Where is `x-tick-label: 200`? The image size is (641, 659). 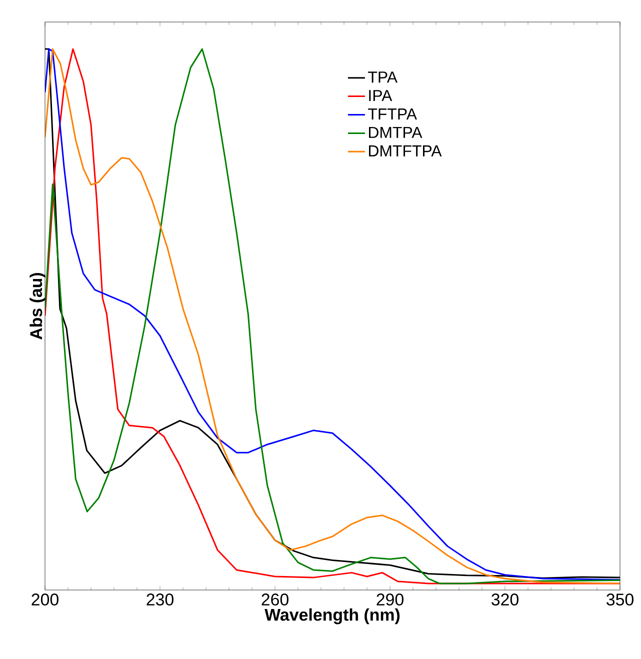
x-tick-label: 200 is located at coordinates (45, 600).